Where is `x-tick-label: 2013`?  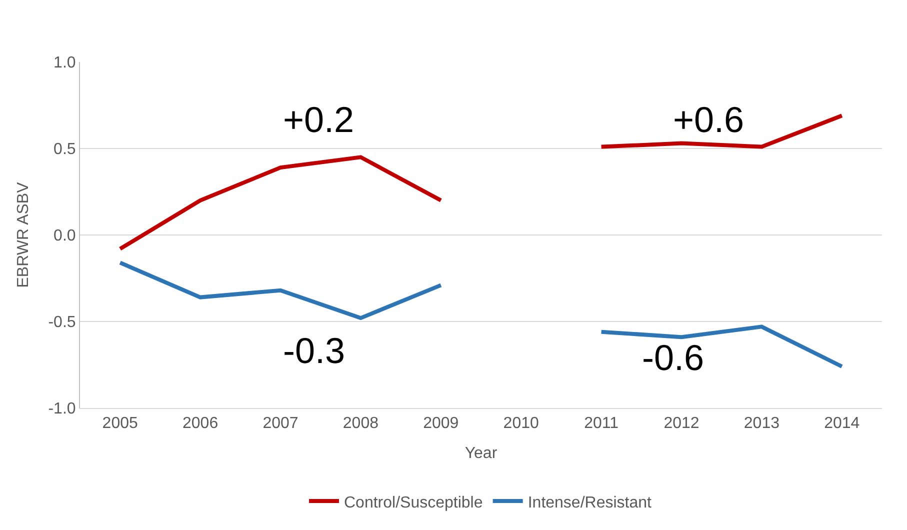 x-tick-label: 2013 is located at coordinates (762, 423).